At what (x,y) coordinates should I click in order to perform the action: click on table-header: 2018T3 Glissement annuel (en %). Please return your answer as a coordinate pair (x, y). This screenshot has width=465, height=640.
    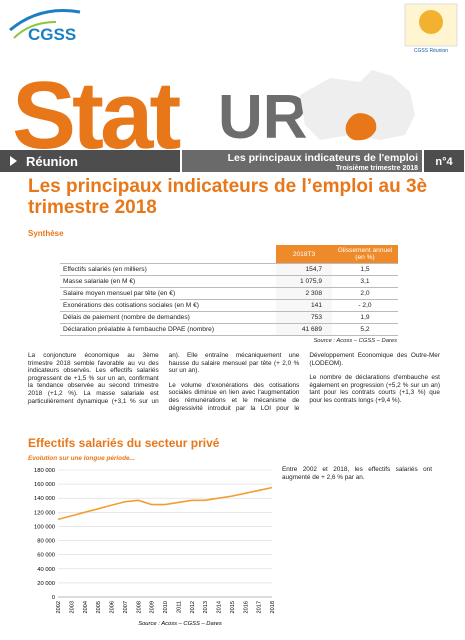
    Looking at the image, I should click on (229, 254).